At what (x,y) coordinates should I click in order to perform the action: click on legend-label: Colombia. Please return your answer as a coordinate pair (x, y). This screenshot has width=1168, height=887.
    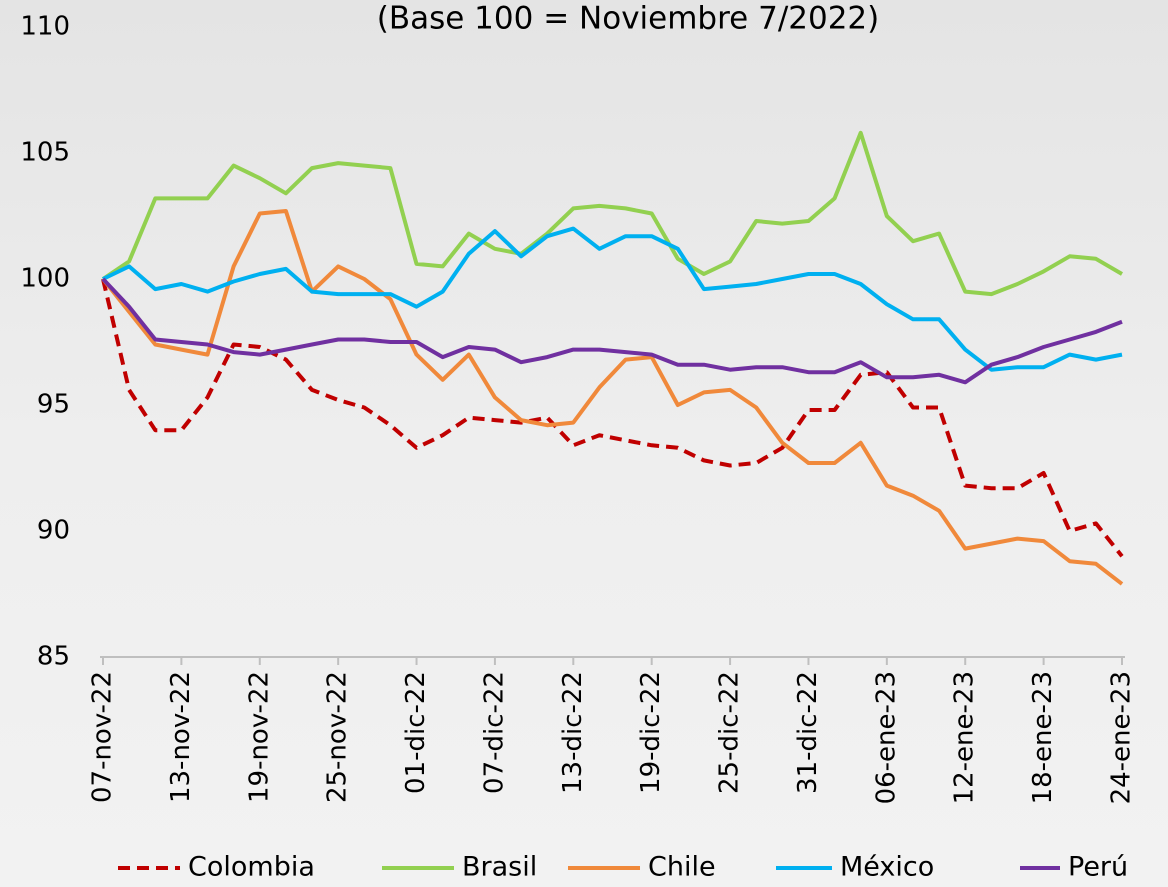
    Looking at the image, I should click on (251, 867).